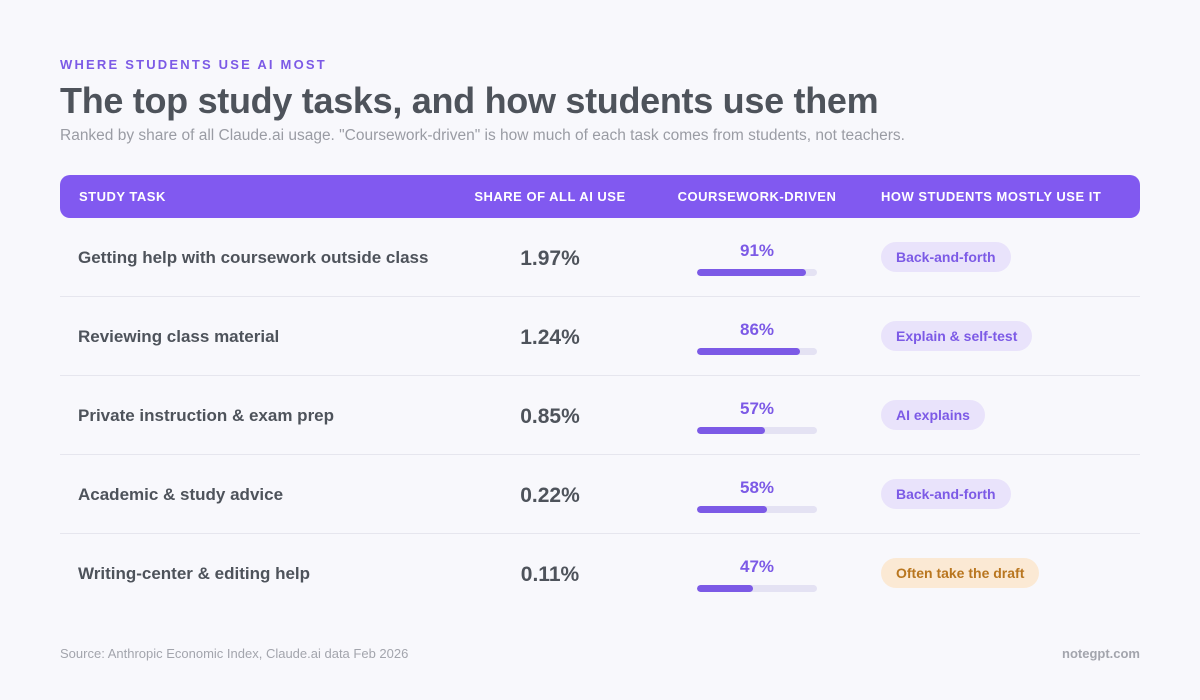  Describe the element at coordinates (193, 64) in the screenshot. I see `eyebrow: WHERE STUDENTS USE AI MOST` at that location.